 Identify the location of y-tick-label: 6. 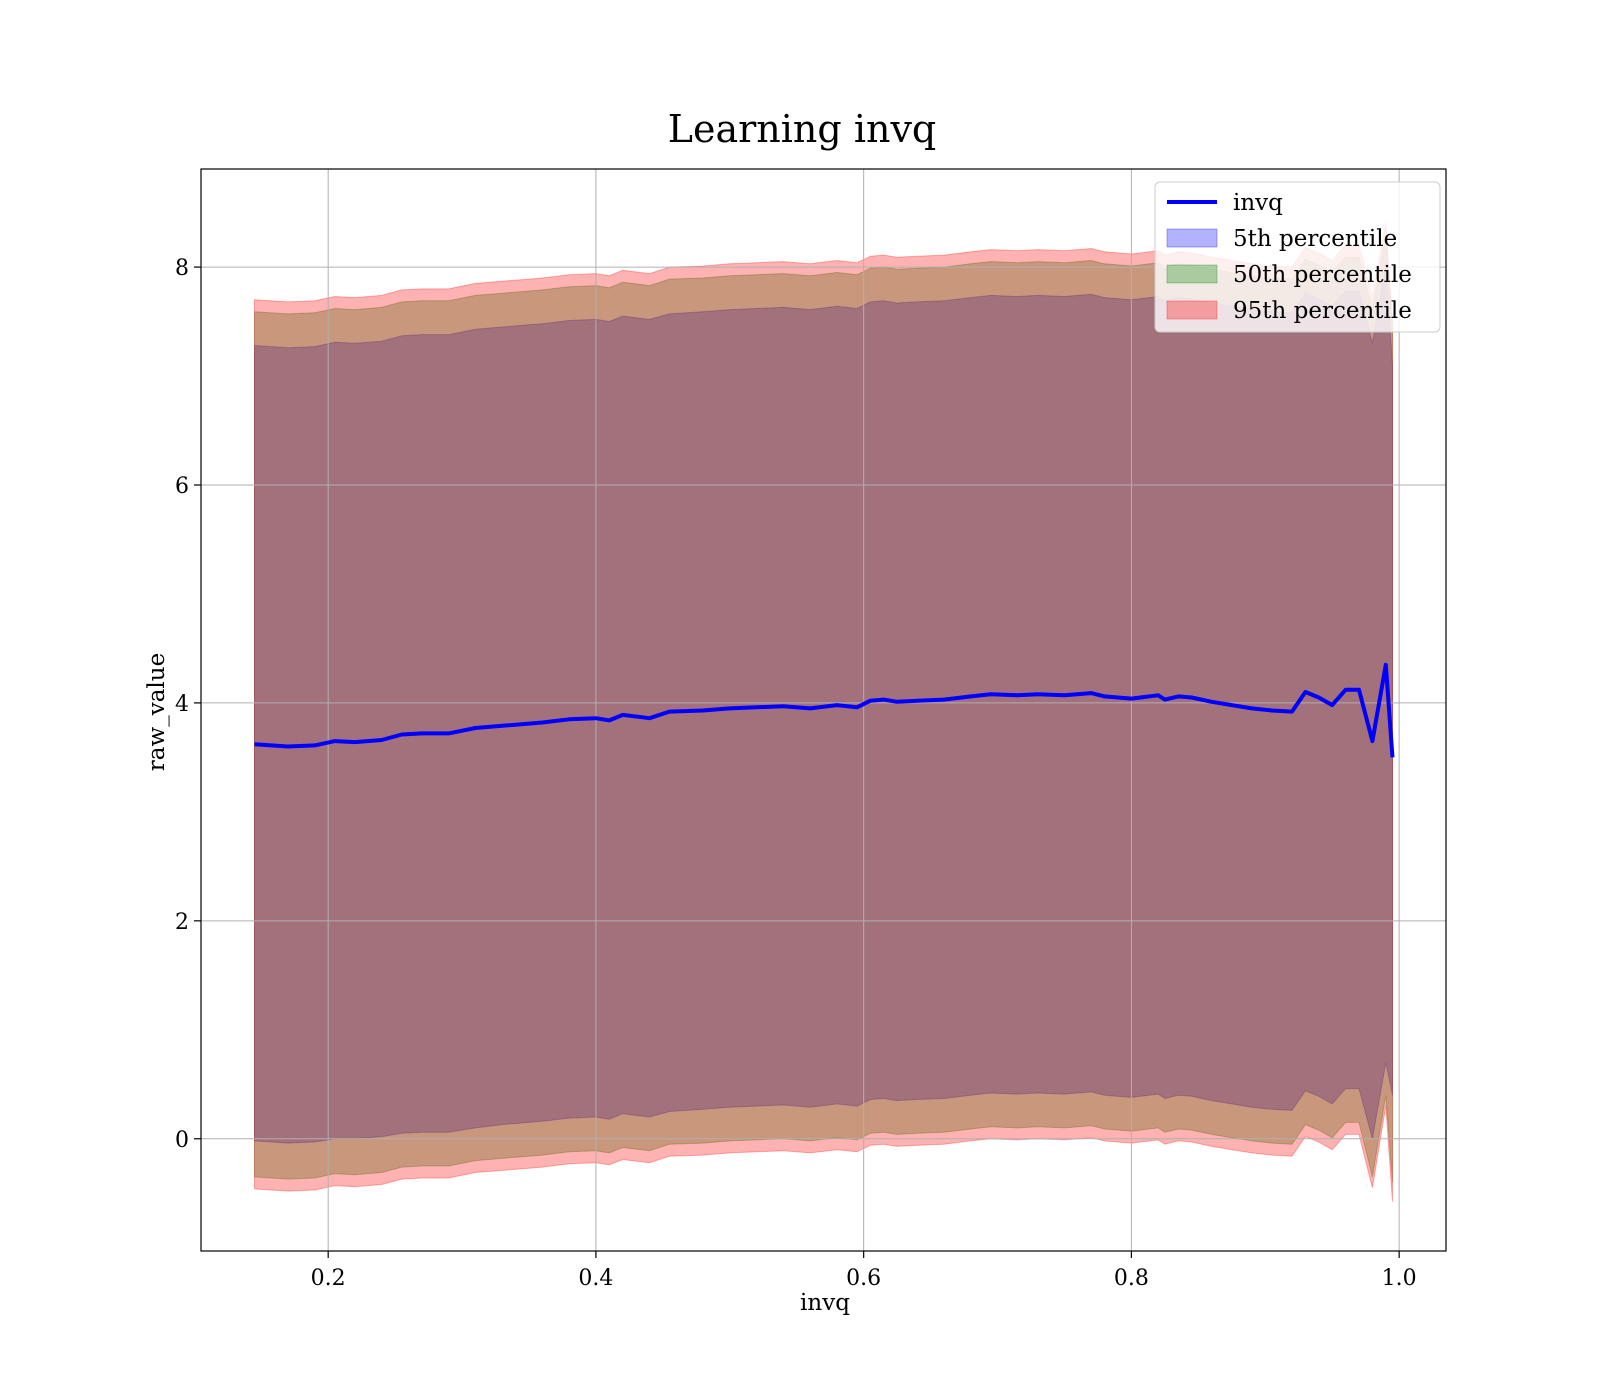
(182, 486).